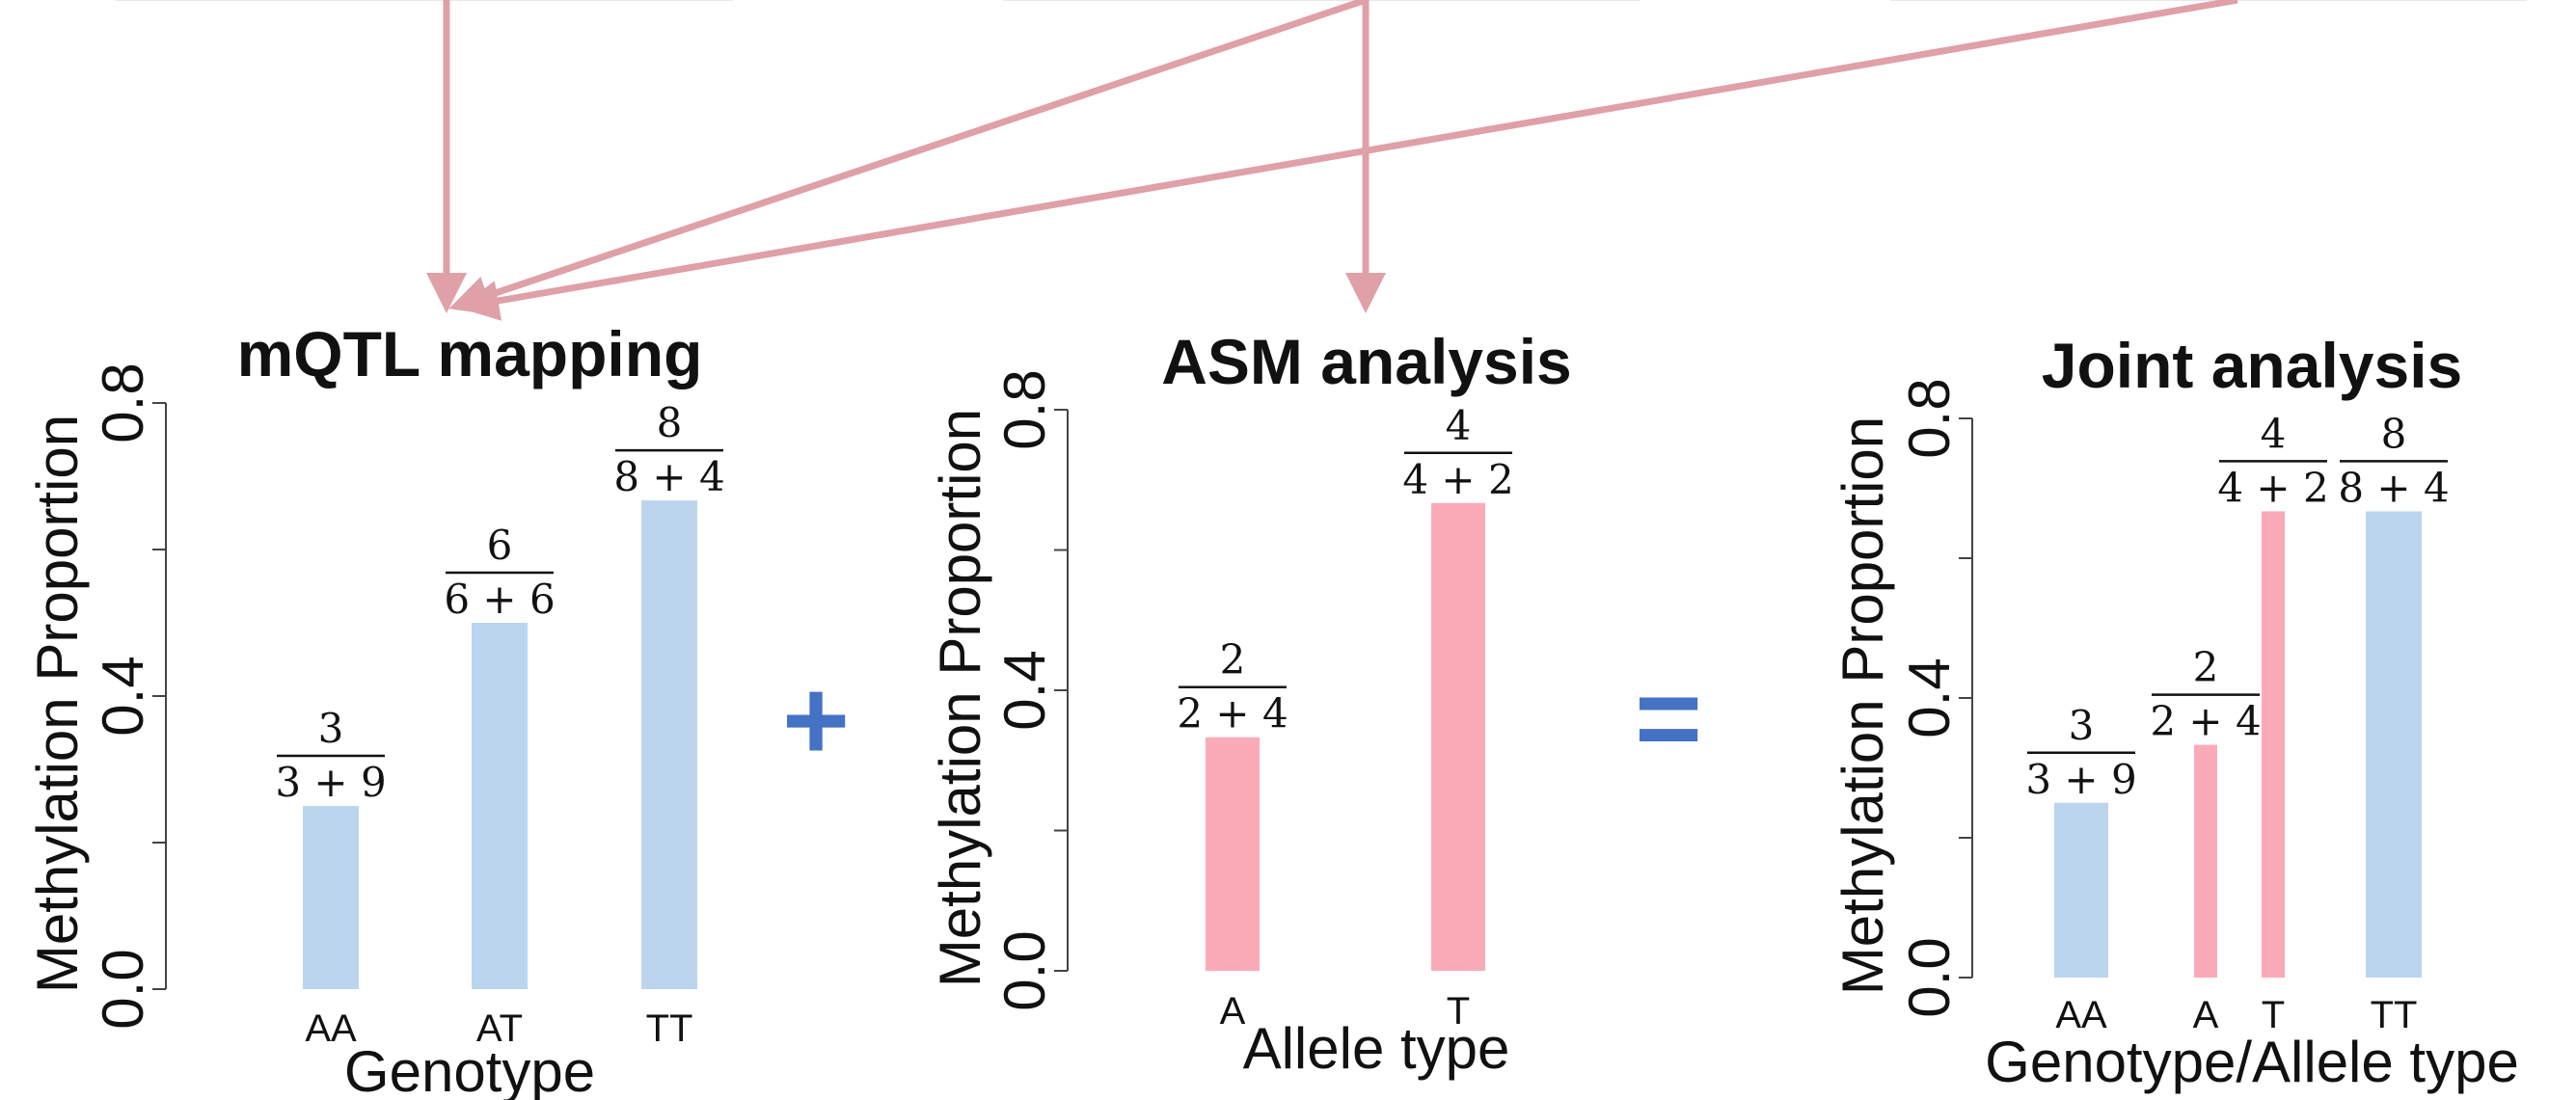 The width and height of the screenshot is (2576, 1100). What do you see at coordinates (470, 353) in the screenshot?
I see `chart-title: mQTL mapping` at bounding box center [470, 353].